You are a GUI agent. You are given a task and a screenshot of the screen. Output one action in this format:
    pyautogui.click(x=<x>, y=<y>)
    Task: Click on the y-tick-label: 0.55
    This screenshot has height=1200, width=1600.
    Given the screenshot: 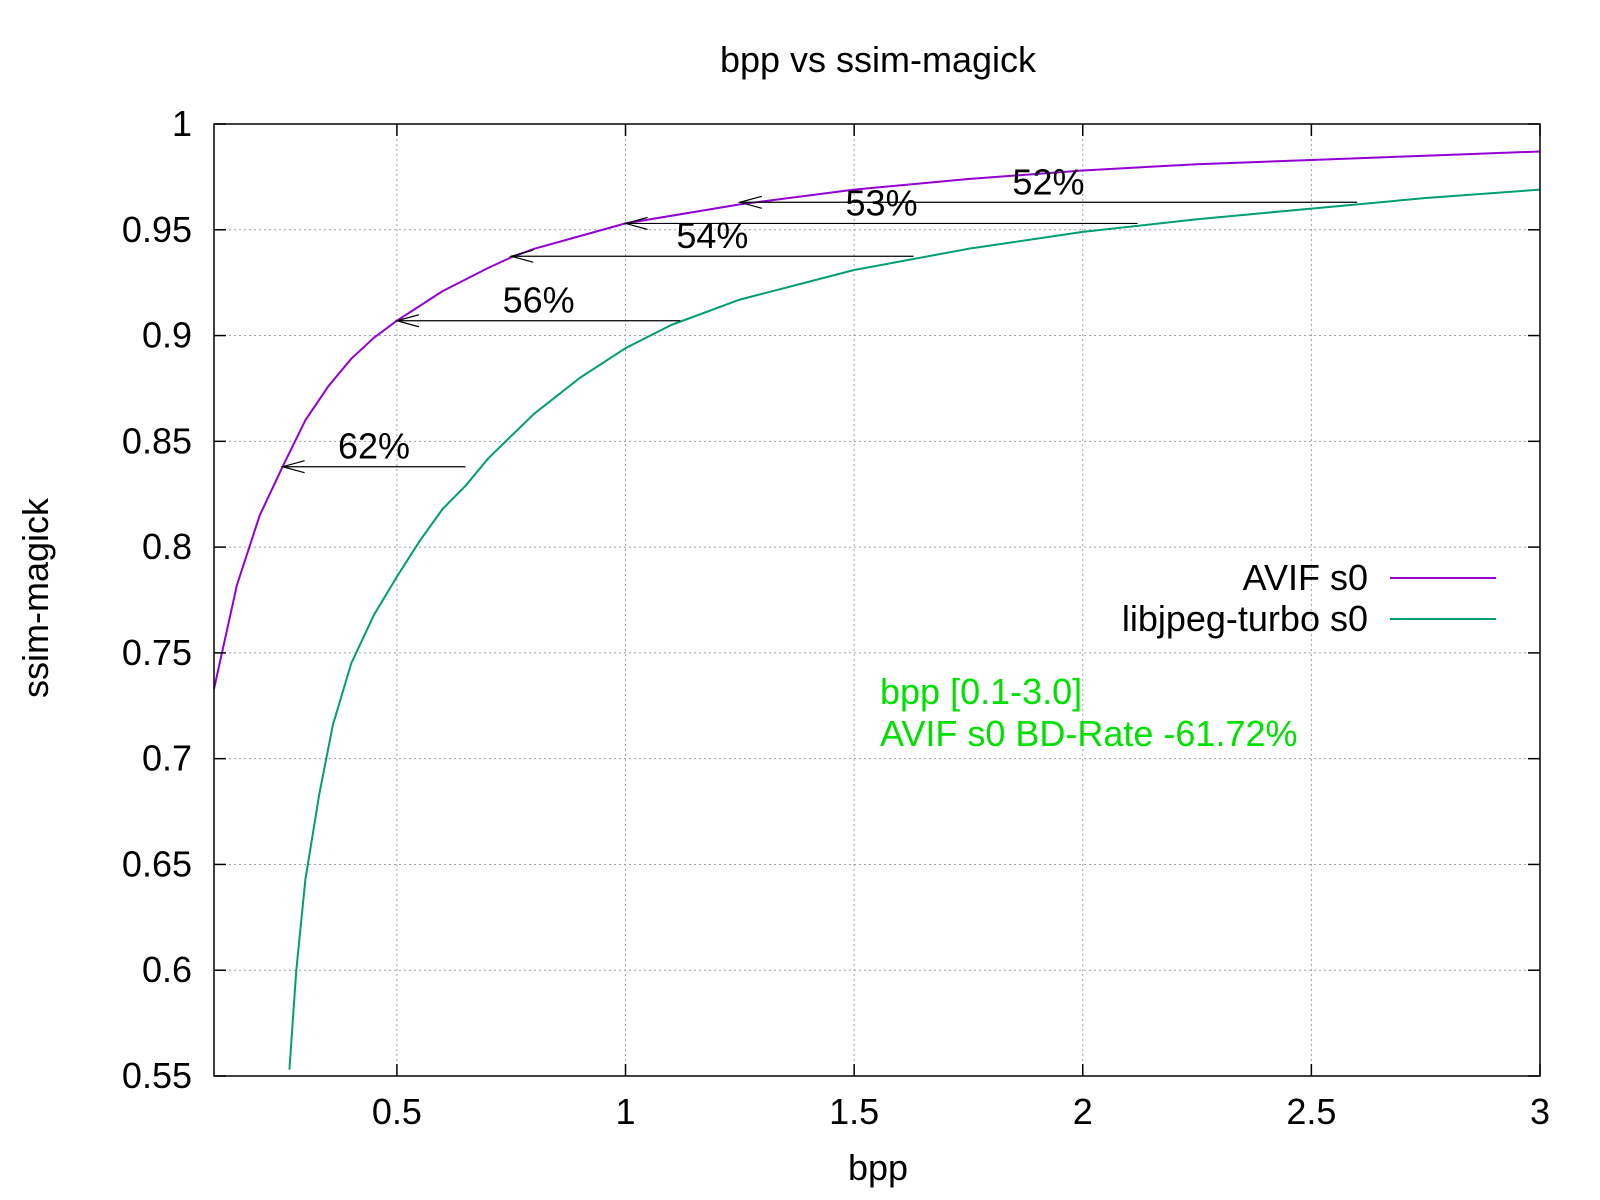 What is the action you would take?
    pyautogui.click(x=157, y=1075)
    